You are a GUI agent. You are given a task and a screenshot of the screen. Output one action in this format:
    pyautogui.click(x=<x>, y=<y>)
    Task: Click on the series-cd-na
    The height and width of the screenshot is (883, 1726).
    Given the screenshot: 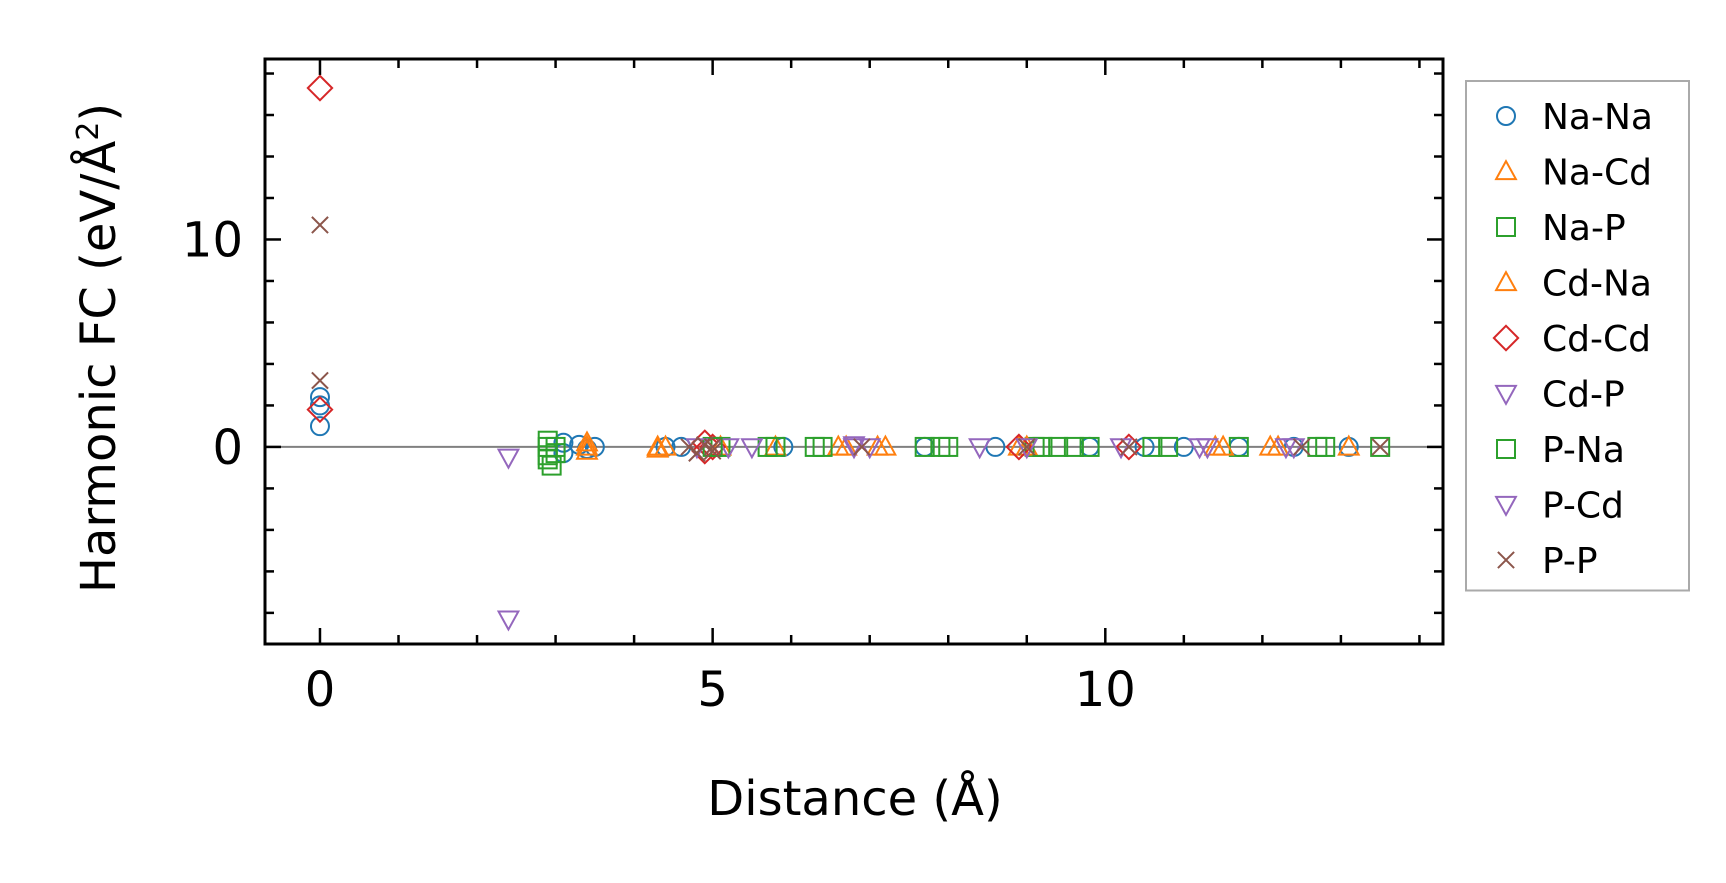 What is the action you would take?
    pyautogui.click(x=932, y=447)
    